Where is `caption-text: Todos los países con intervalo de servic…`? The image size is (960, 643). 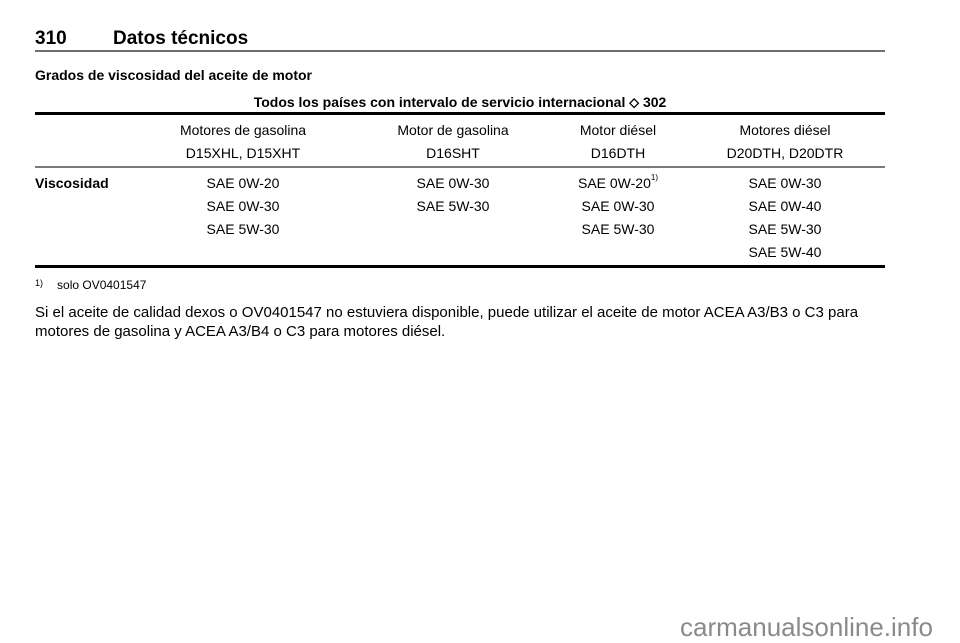
caption-text: Todos los países con intervalo de servic… is located at coordinates (439, 102).